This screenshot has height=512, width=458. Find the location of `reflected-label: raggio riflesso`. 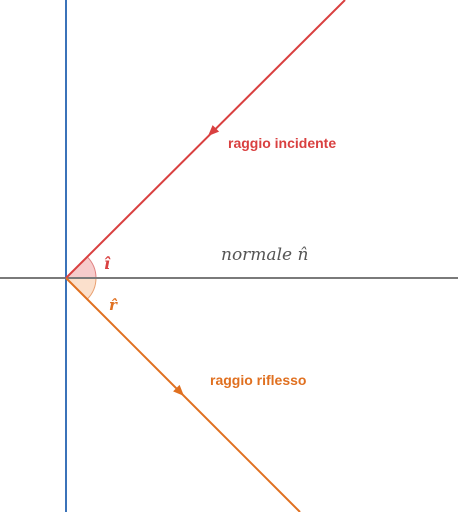

reflected-label: raggio riflesso is located at coordinates (258, 380).